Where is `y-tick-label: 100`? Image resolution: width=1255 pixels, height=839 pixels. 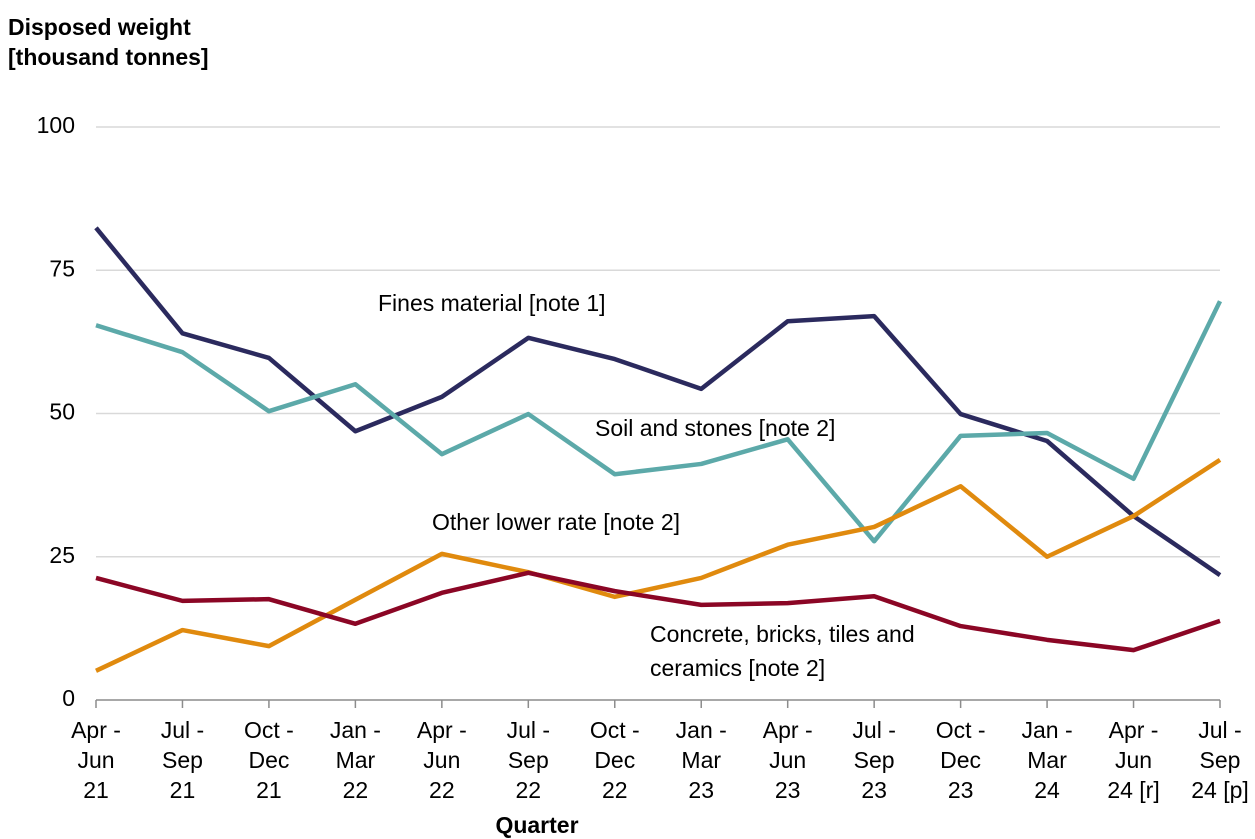
y-tick-label: 100 is located at coordinates (56, 125).